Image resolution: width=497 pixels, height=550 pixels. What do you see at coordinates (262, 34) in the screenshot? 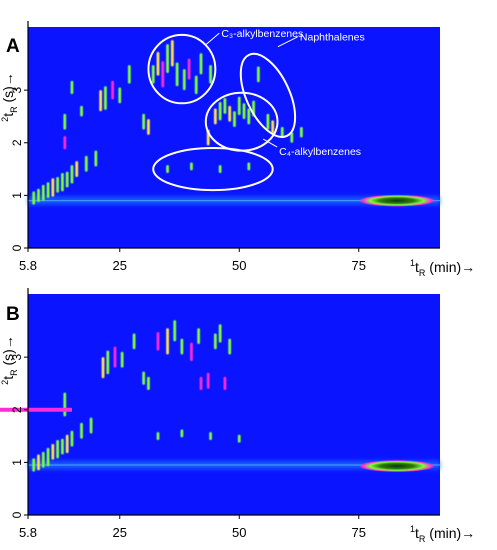
I see `panel-a-label-c3: C₃-alkylbenzenes` at bounding box center [262, 34].